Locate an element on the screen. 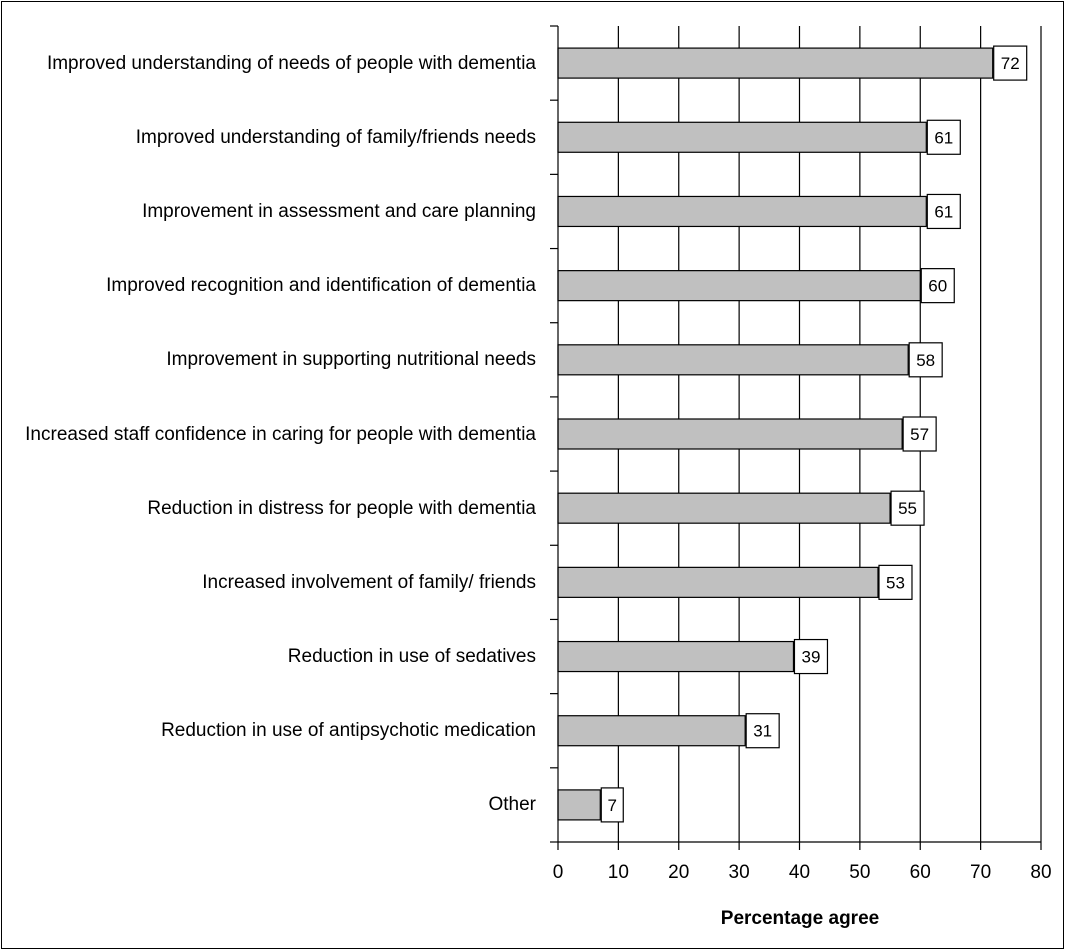 This screenshot has height=952, width=1067. x-tick-label: 60 is located at coordinates (920, 872).